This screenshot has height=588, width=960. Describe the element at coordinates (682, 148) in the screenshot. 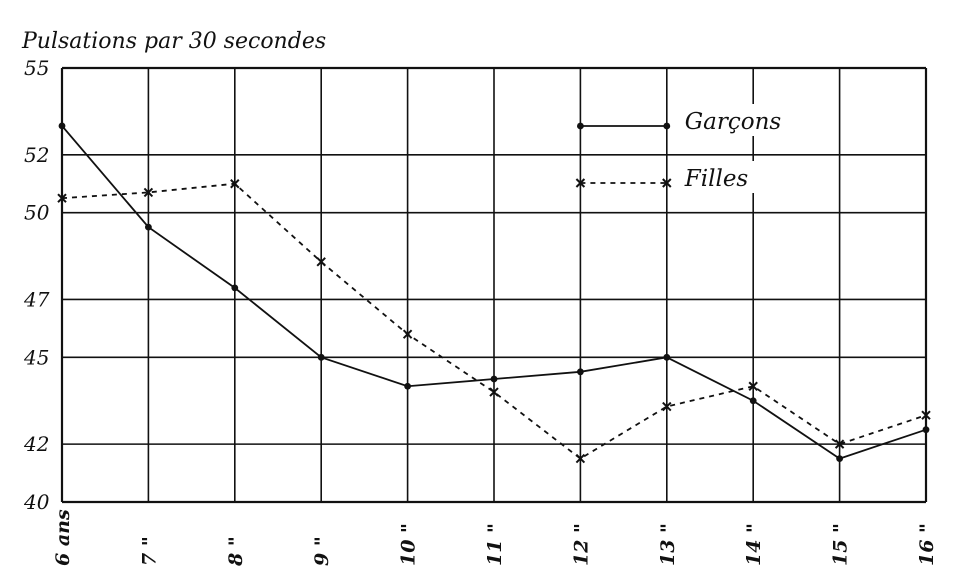

I see `legend: Garçons Filles` at that location.